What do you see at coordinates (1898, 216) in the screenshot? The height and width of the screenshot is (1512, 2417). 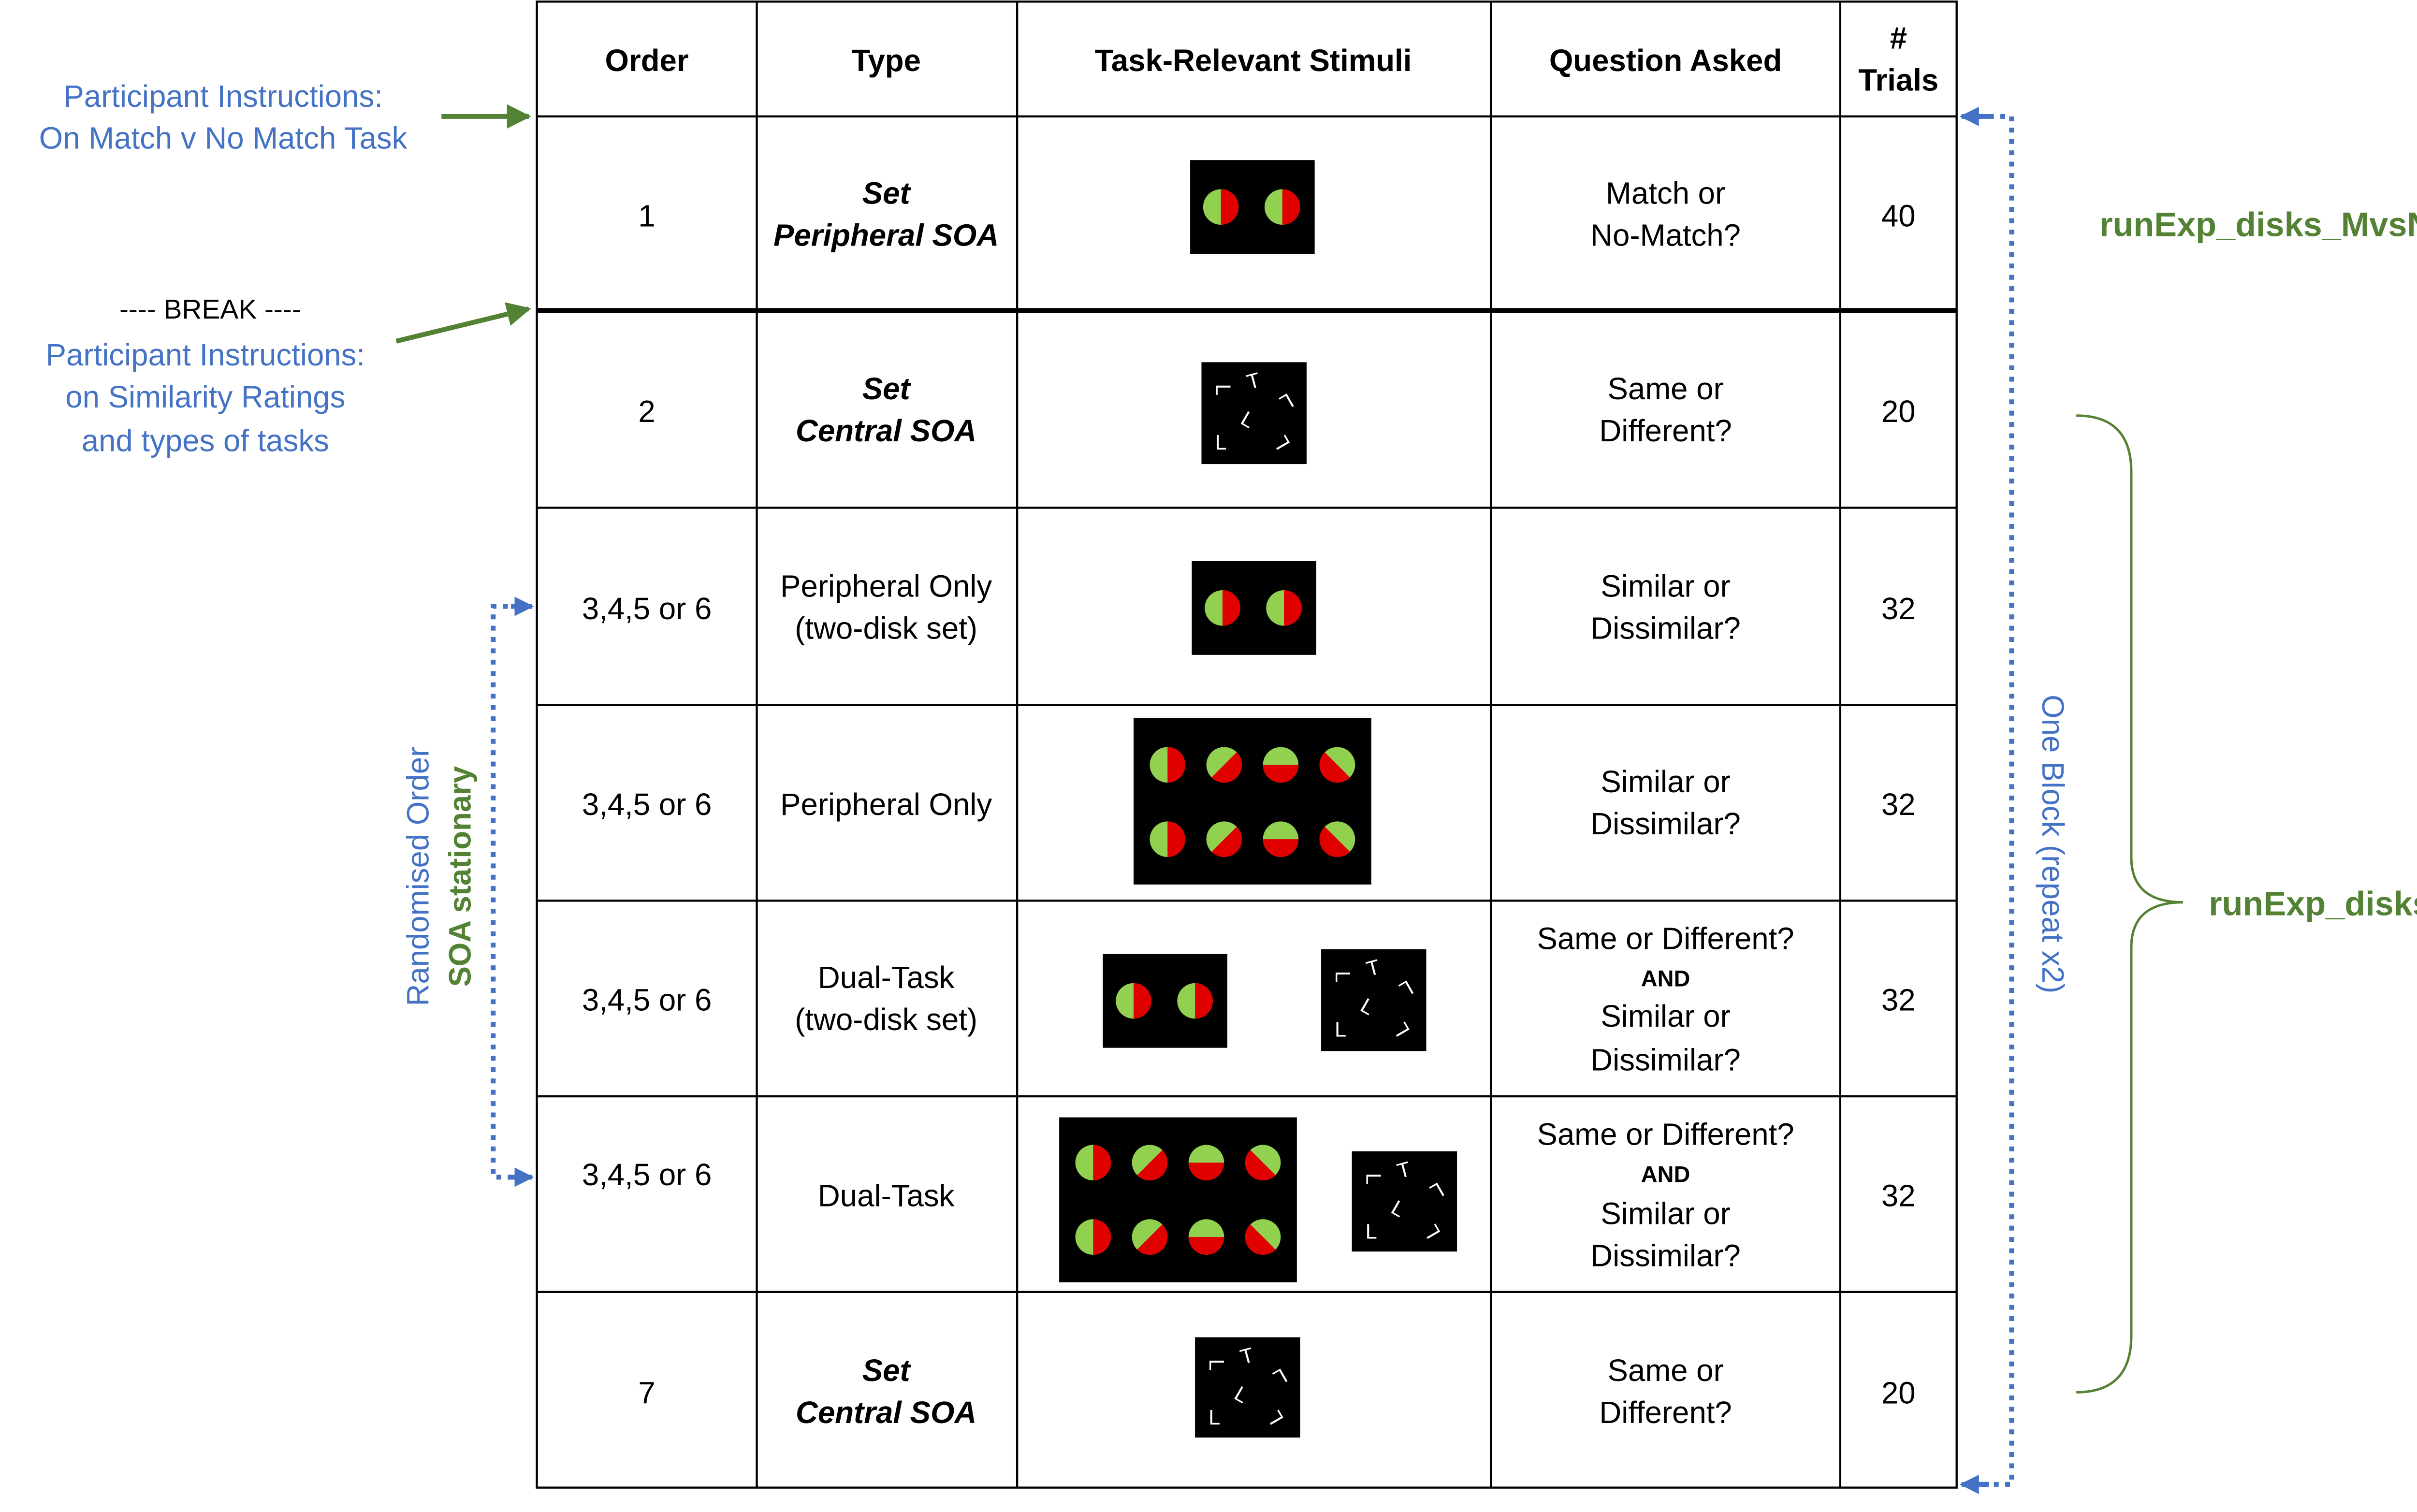 I see `row-trials: 40` at bounding box center [1898, 216].